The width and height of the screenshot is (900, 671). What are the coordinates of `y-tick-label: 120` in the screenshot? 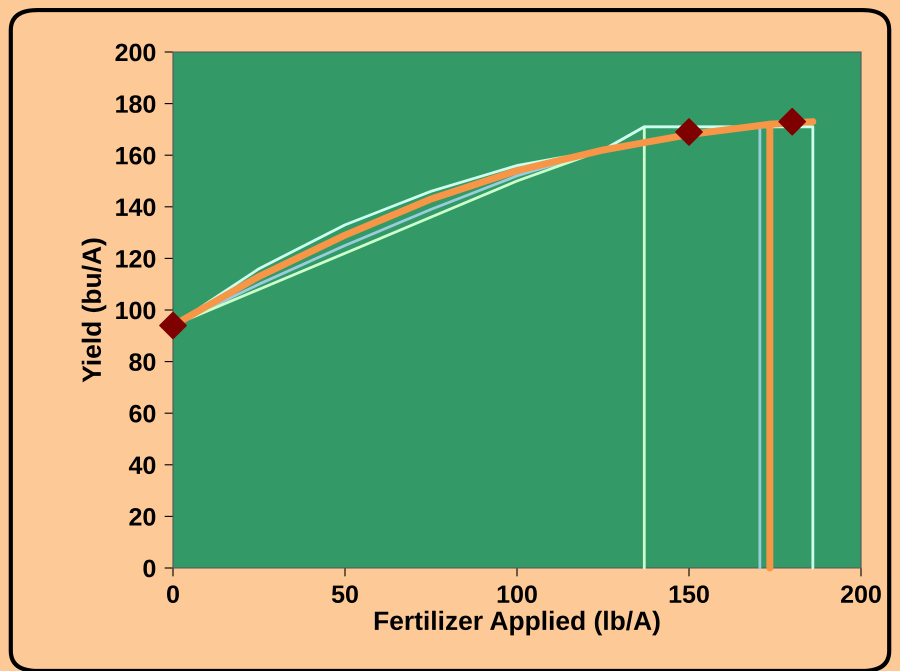 It's located at (136, 259).